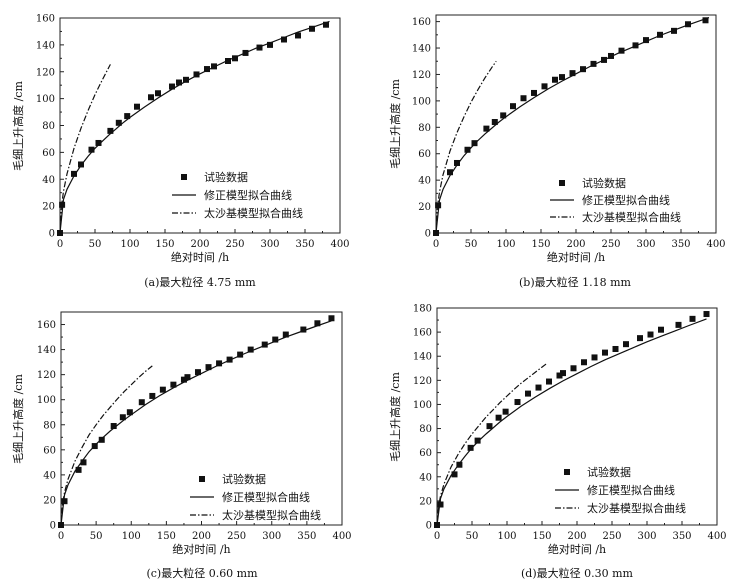 Image resolution: width=736 pixels, height=585 pixels. I want to click on series-modified-curve, so click(573, 125).